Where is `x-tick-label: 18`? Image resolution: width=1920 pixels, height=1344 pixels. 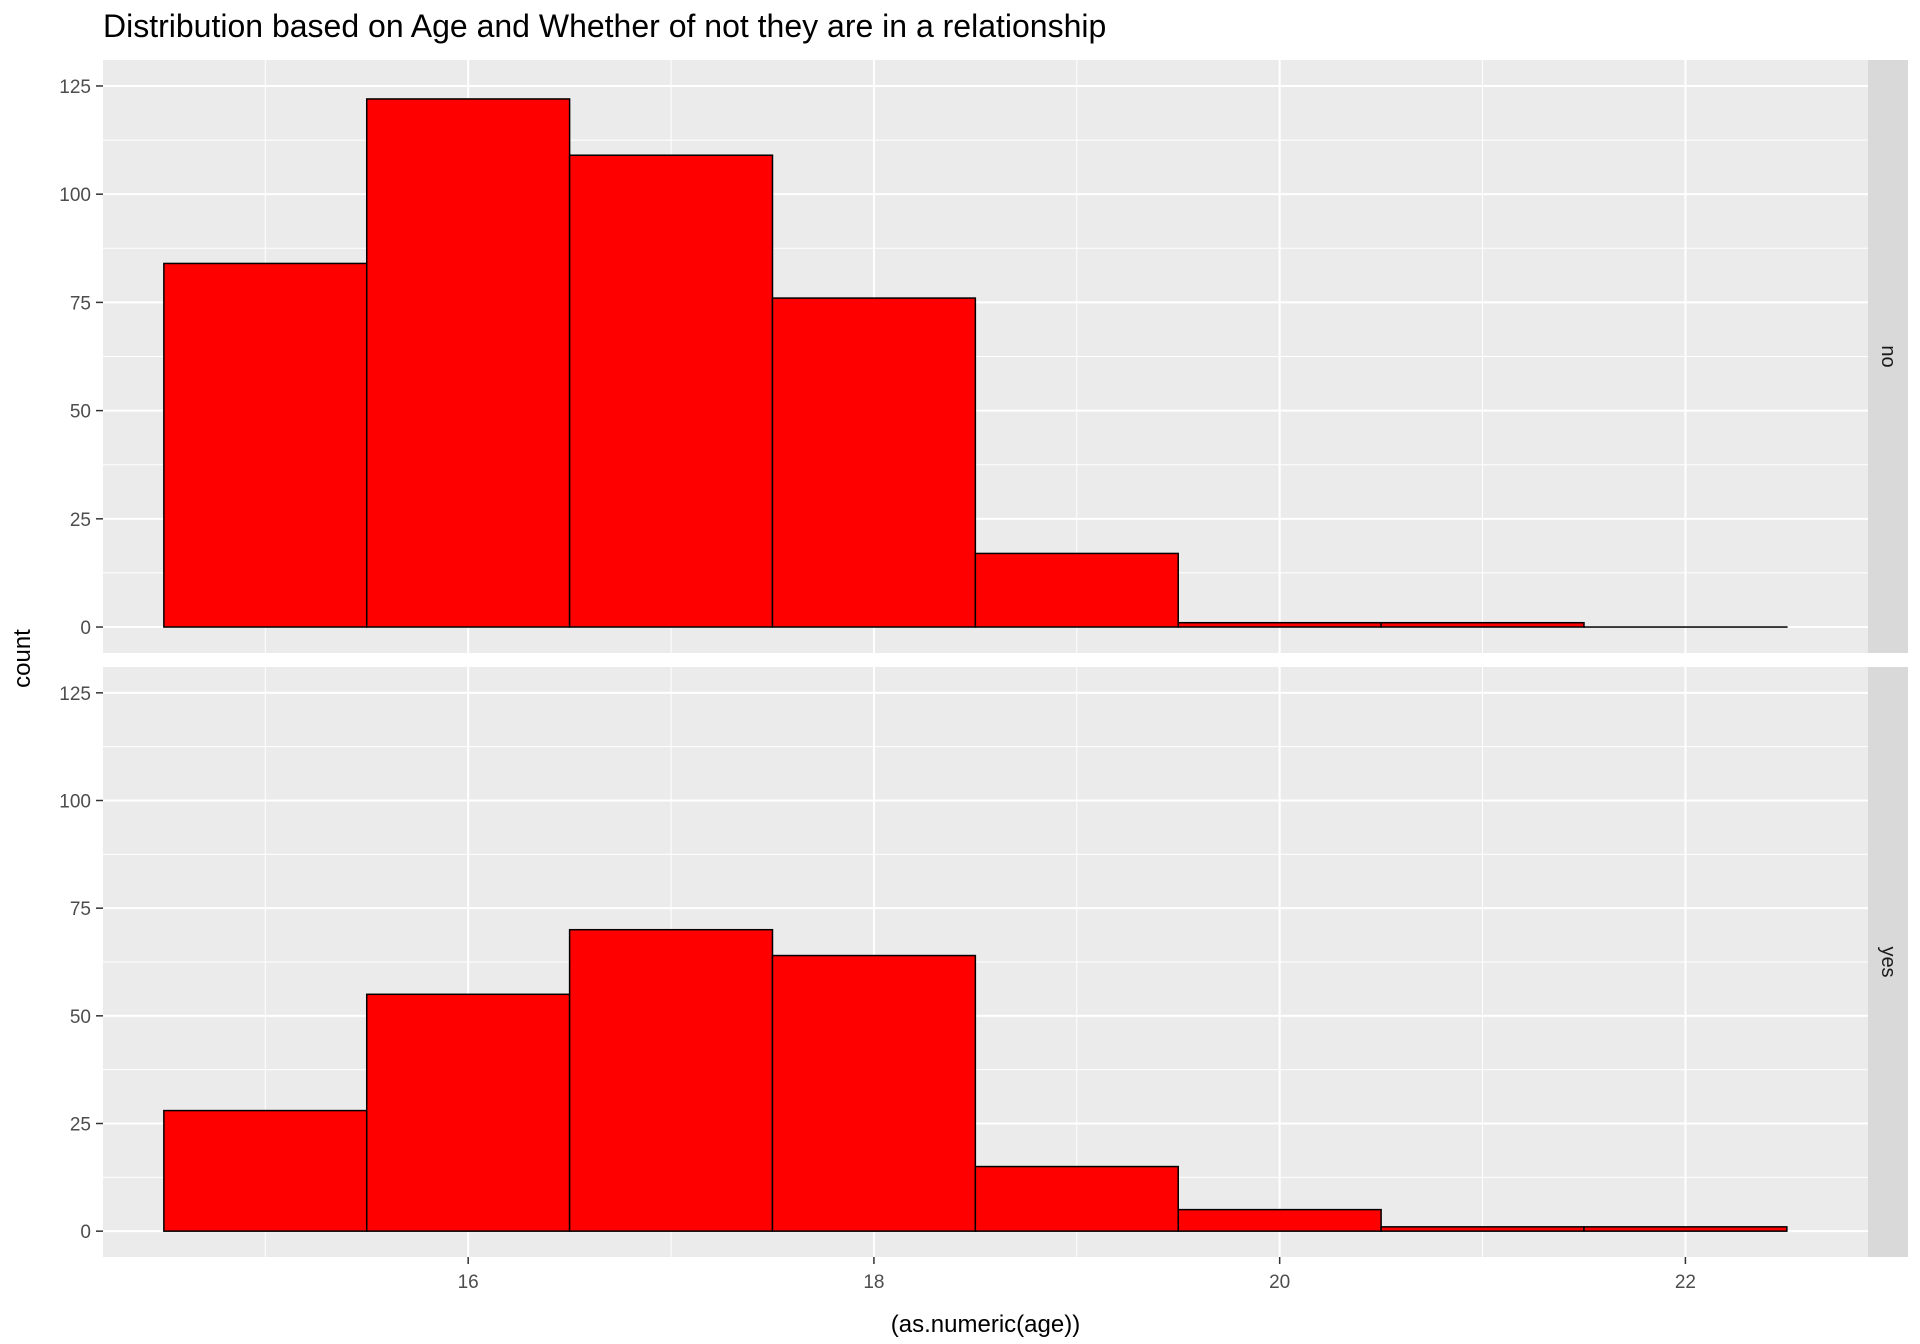
x-tick-label: 18 is located at coordinates (873, 1282).